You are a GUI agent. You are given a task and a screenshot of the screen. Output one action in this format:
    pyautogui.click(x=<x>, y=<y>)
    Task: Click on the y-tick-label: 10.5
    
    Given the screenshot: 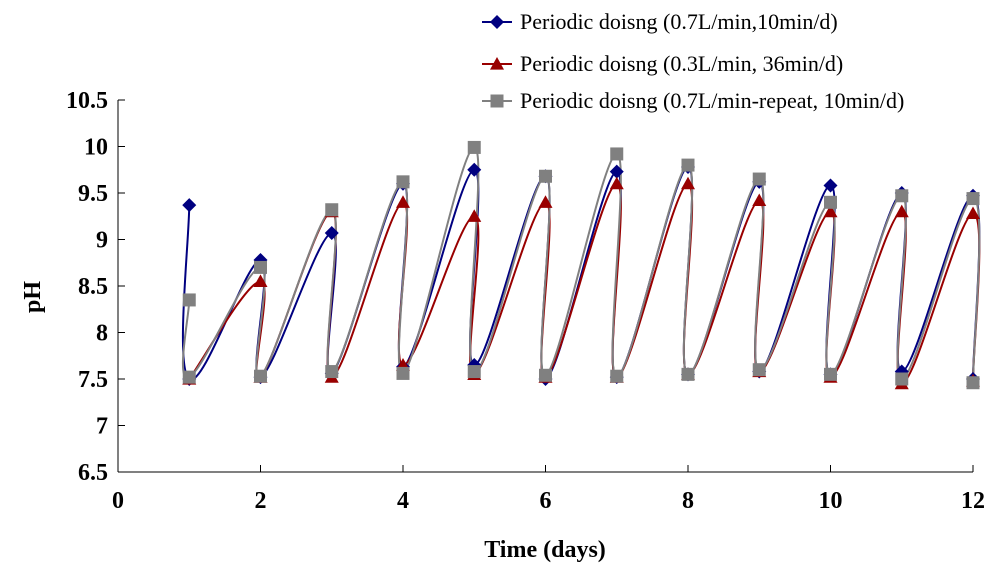 What is the action you would take?
    pyautogui.click(x=87, y=101)
    